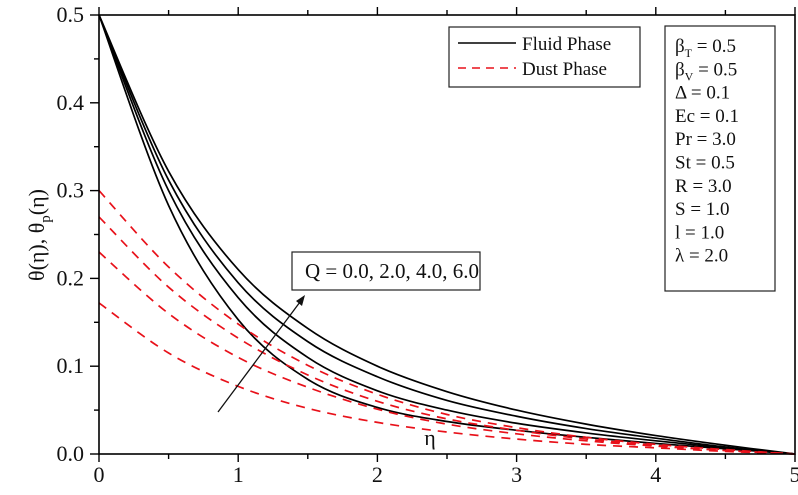 The image size is (798, 495). What do you see at coordinates (71, 190) in the screenshot?
I see `y-tick-label: 0.3` at bounding box center [71, 190].